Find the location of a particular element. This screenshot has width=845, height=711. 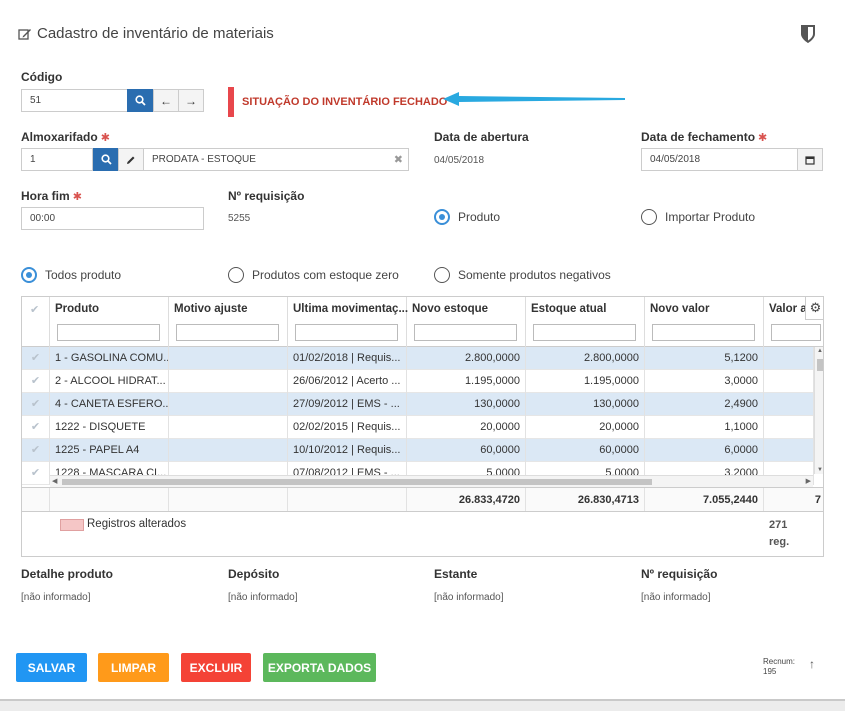

radio-negativos: Somente produtos negativos is located at coordinates (522, 275).